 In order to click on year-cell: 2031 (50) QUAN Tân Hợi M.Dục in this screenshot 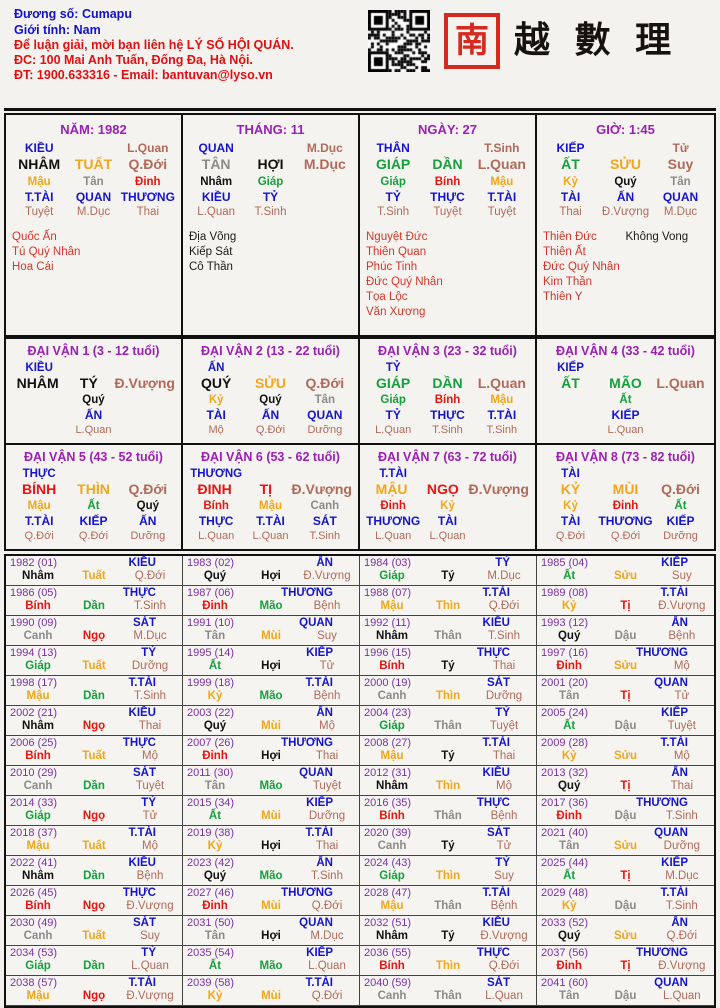, I will do `click(271, 931)`.